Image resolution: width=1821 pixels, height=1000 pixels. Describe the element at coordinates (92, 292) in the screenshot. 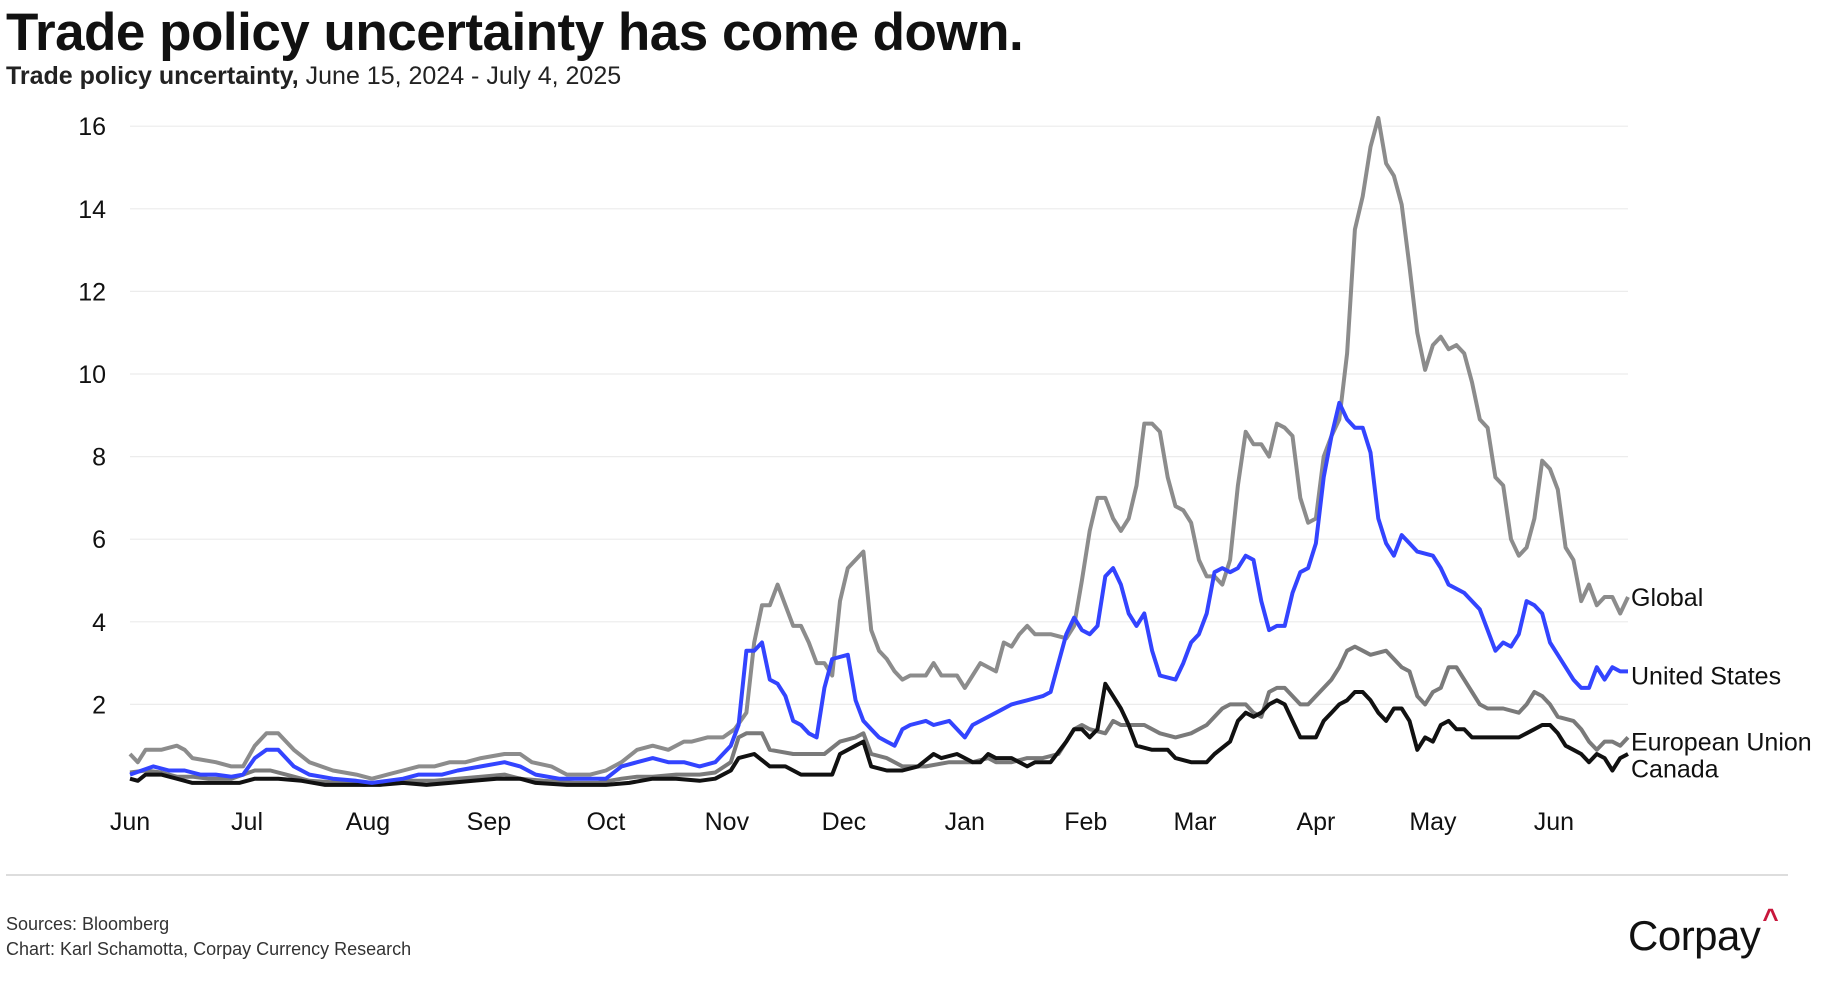

I see `y-tick-label: 12` at that location.